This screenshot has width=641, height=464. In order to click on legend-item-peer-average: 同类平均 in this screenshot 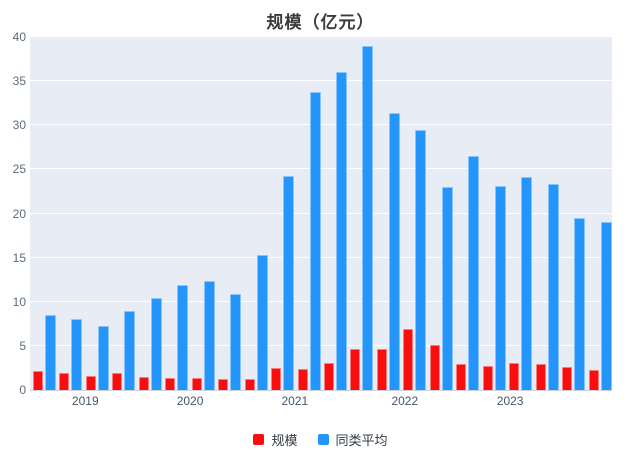, I will do `click(352, 439)`.